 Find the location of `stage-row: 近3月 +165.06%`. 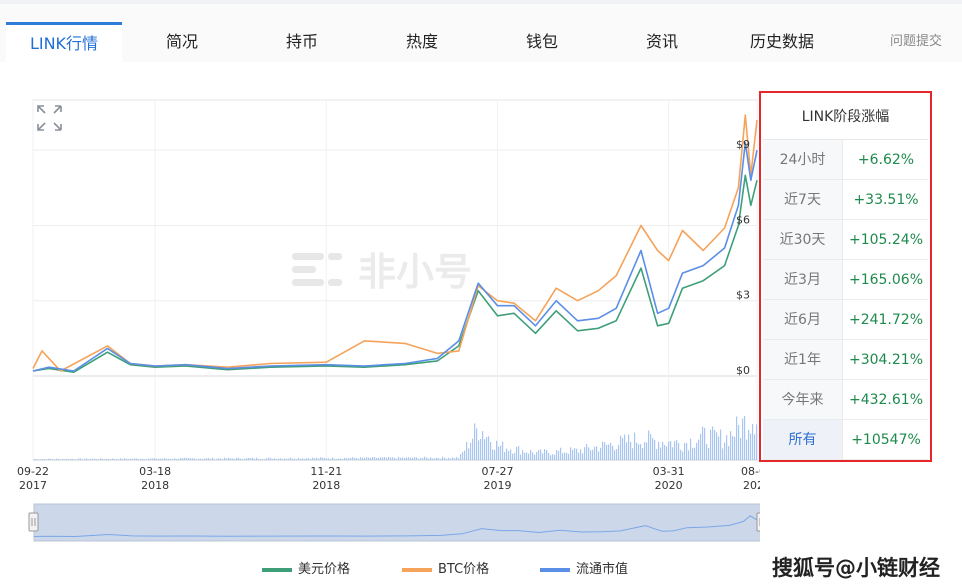

stage-row: 近3月 +165.06% is located at coordinates (845, 280).